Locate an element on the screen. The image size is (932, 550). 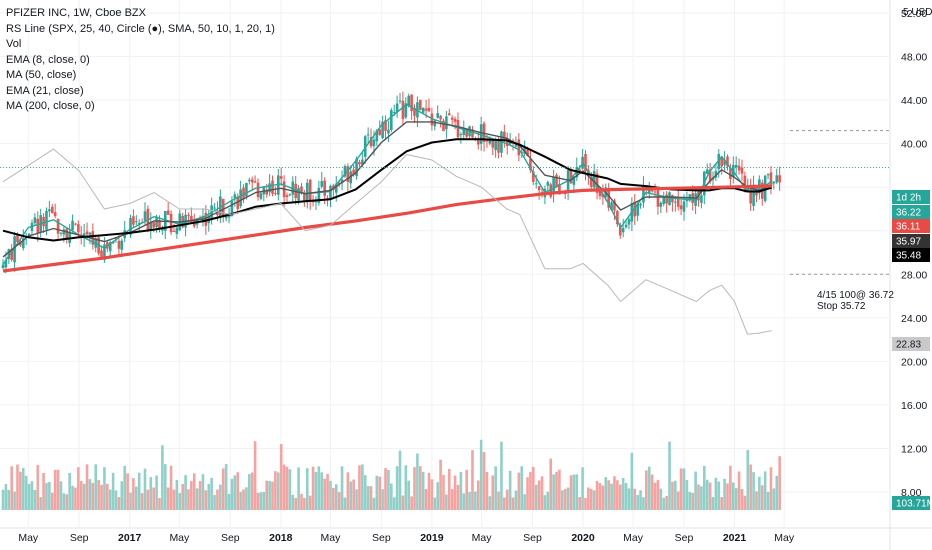
x-tick-label: 2019 is located at coordinates (432, 538).